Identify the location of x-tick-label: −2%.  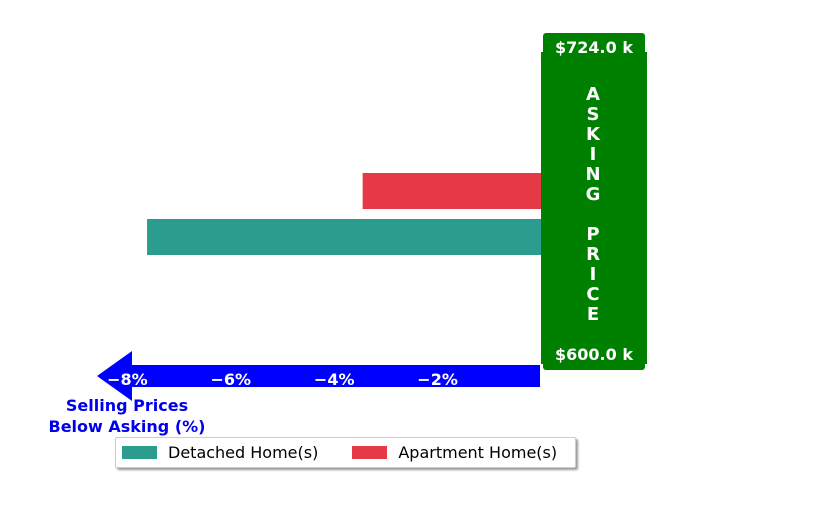
(437, 379).